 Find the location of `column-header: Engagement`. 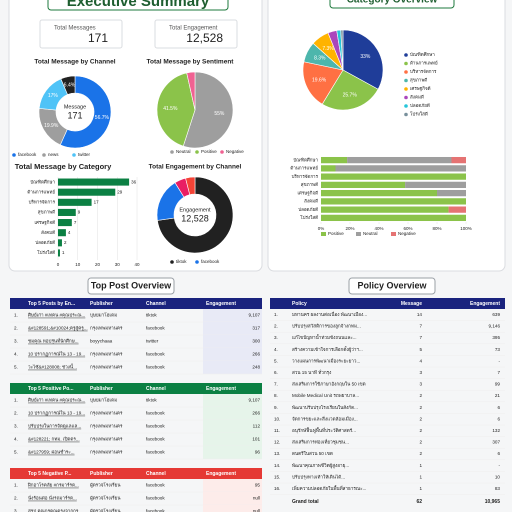

column-header: Engagement is located at coordinates (221, 474).